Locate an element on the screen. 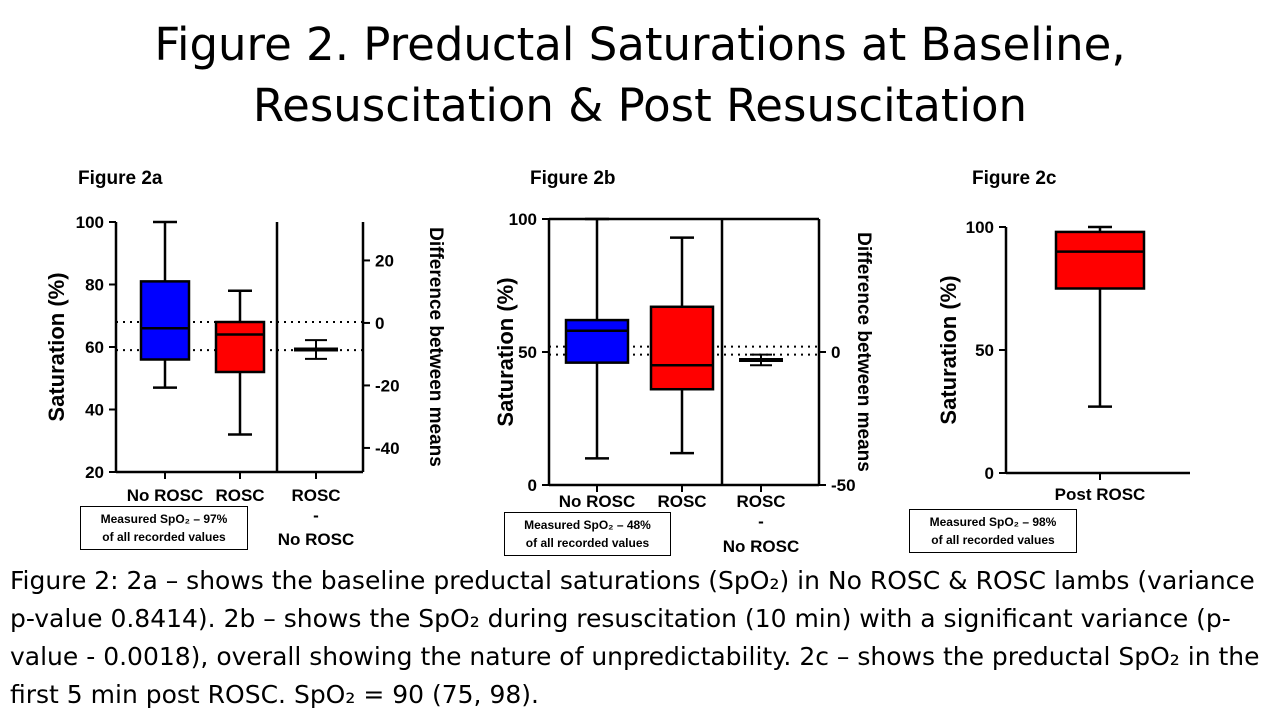 The width and height of the screenshot is (1280, 720). y2-tick-label-2a--20: -20 is located at coordinates (387, 385).